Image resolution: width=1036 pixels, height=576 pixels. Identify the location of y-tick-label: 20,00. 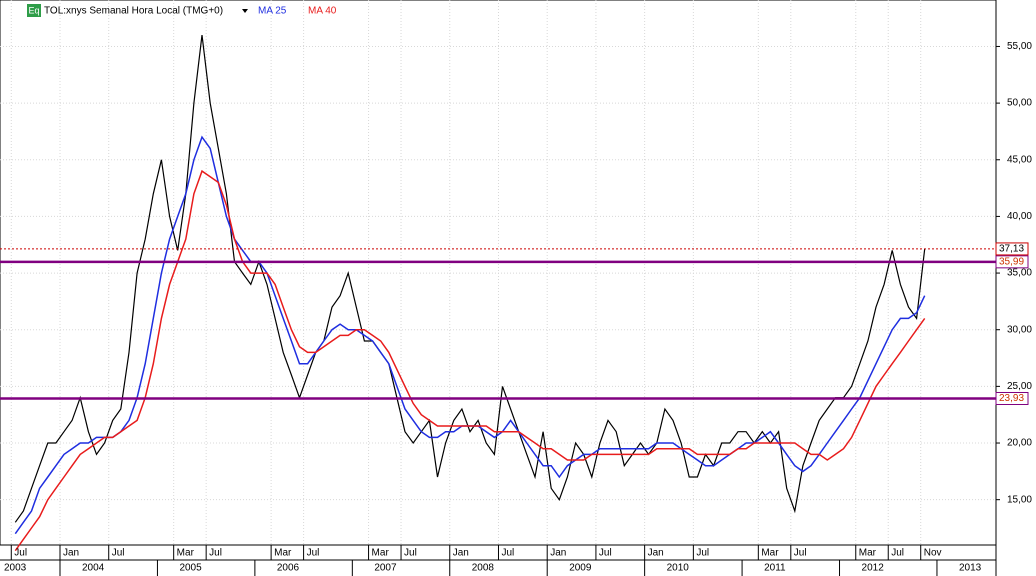
(1019, 443).